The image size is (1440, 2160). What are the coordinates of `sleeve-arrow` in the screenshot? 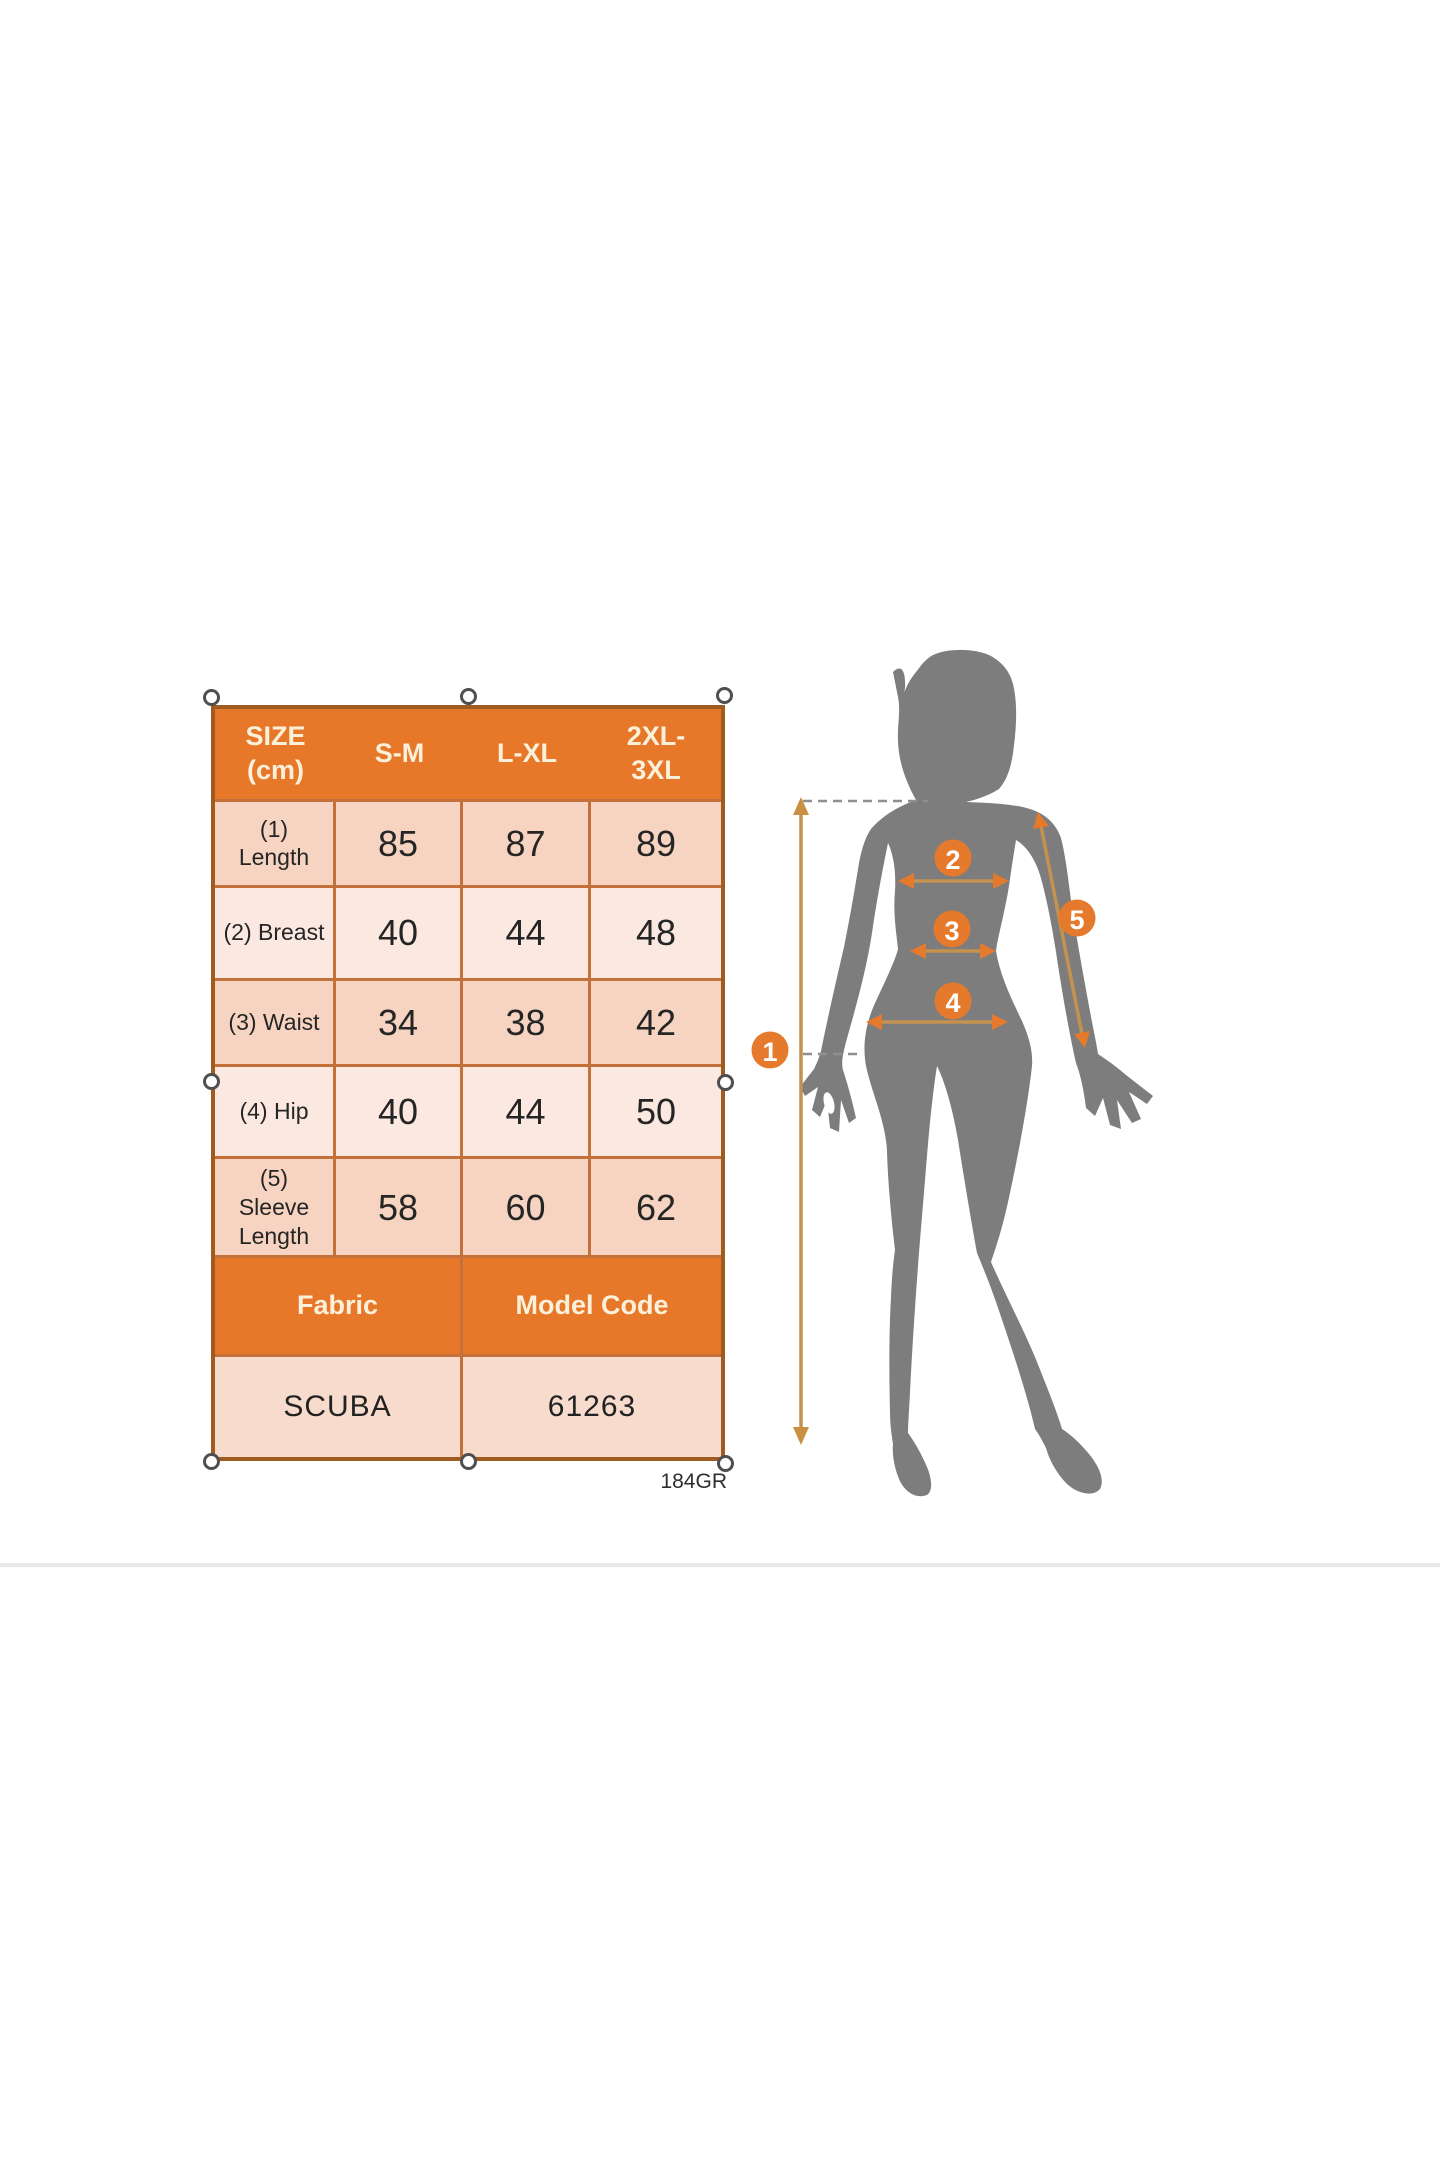 It's located at (1061, 930).